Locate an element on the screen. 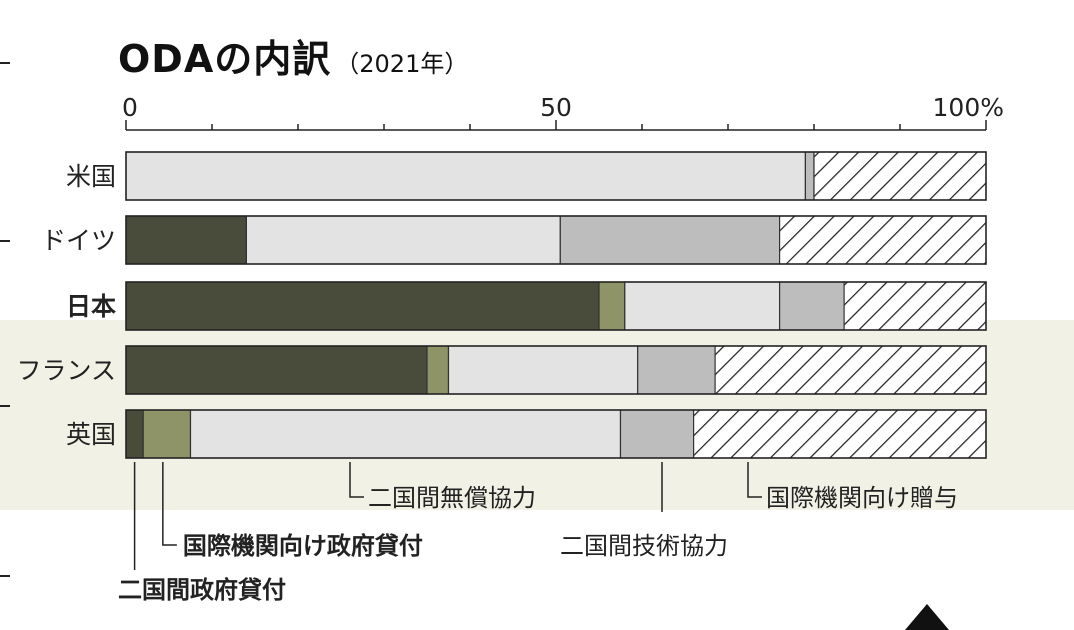 This screenshot has width=1074, height=630. chart-title: ODAの内訳 is located at coordinates (225, 59).